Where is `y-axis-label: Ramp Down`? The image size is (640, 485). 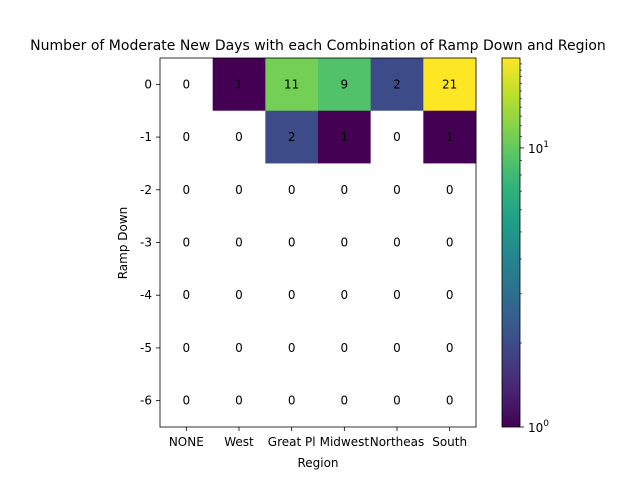 y-axis-label: Ramp Down is located at coordinates (123, 243).